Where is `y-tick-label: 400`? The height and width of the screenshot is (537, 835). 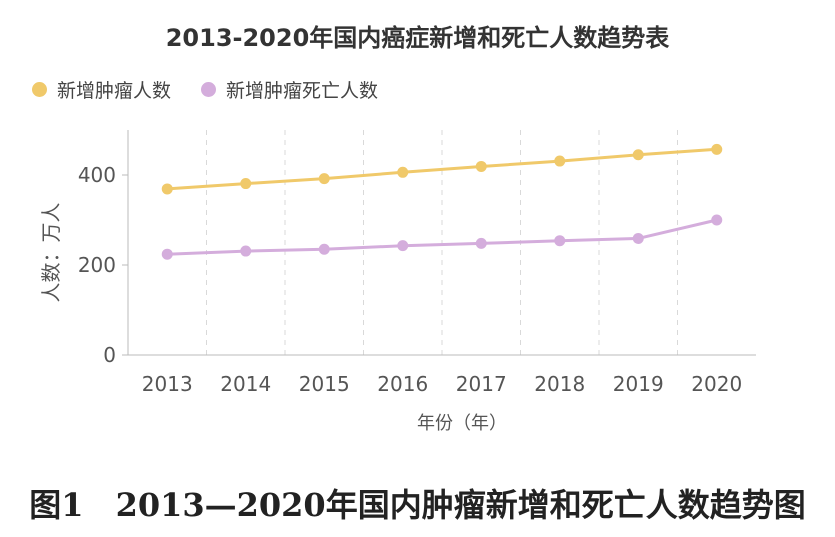 y-tick-label: 400 is located at coordinates (97, 175).